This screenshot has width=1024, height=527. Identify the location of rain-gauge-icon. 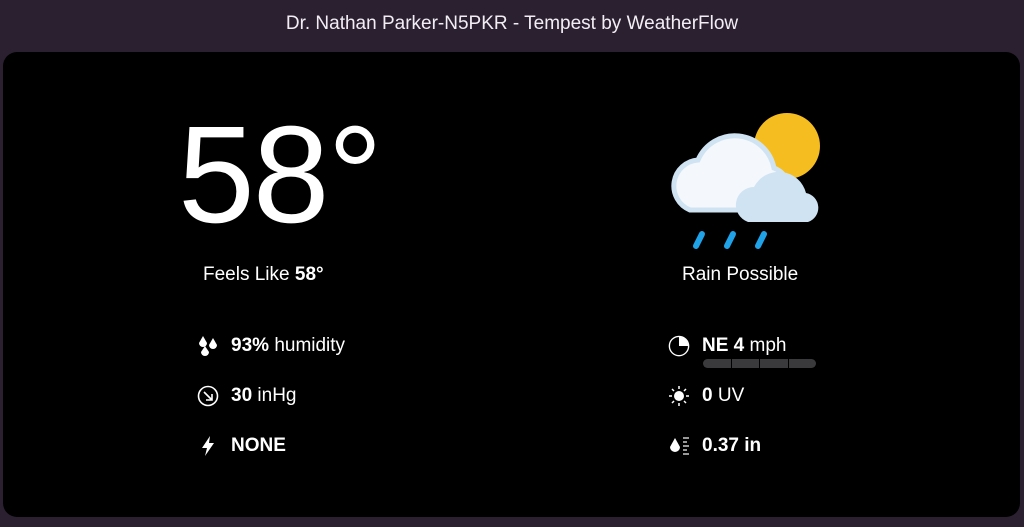
(679, 446).